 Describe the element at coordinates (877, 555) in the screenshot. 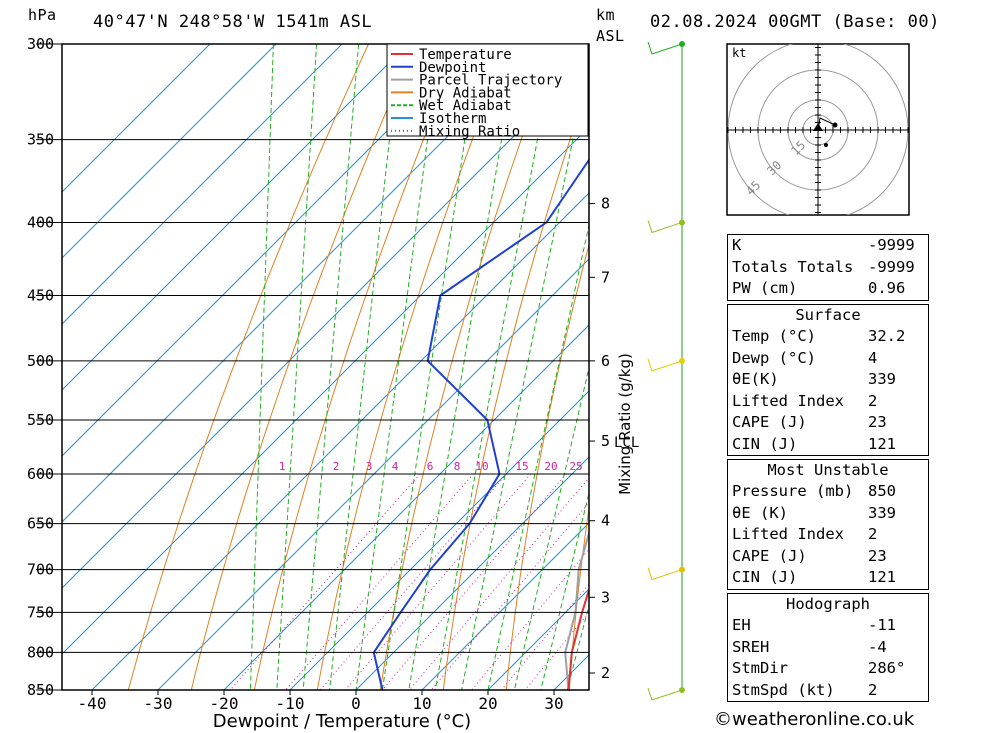

I see `mu-cape-value: 23` at that location.